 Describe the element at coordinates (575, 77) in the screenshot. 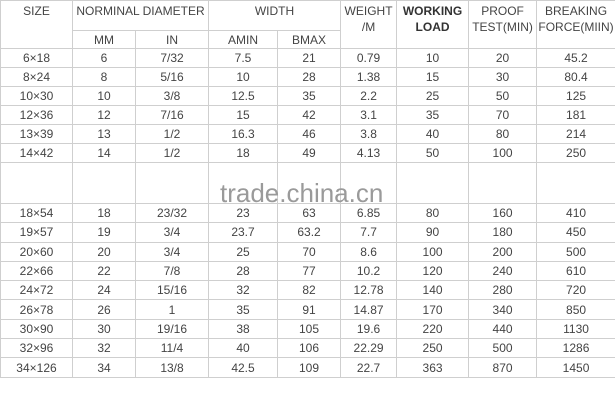

I see `table-cell: 80.4` at that location.